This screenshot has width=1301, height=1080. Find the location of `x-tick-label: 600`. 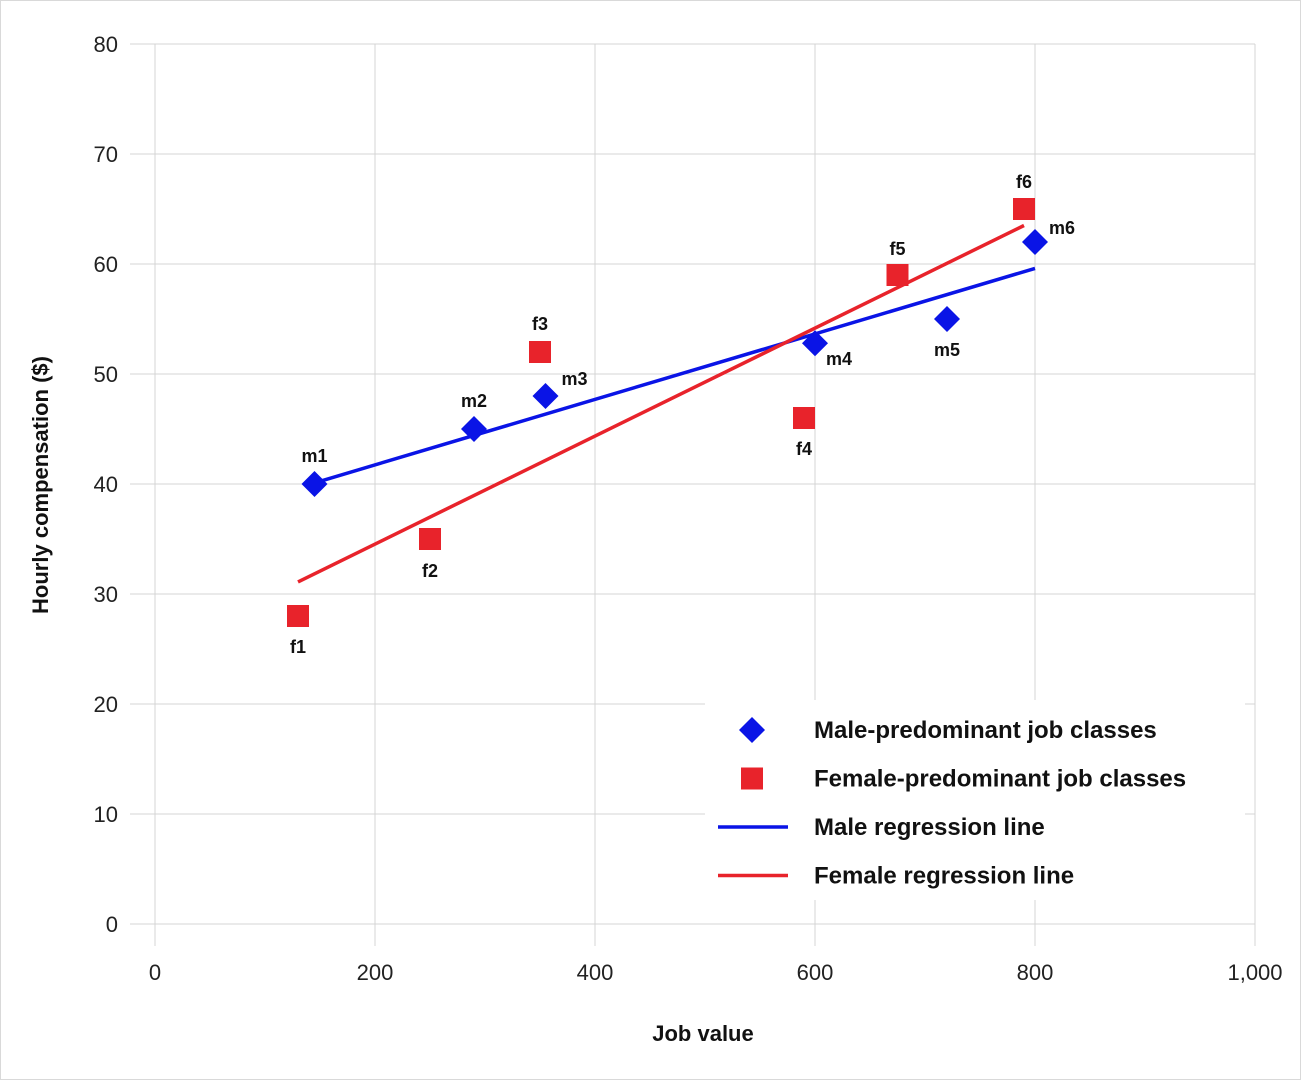

x-tick-label: 600 is located at coordinates (815, 972).